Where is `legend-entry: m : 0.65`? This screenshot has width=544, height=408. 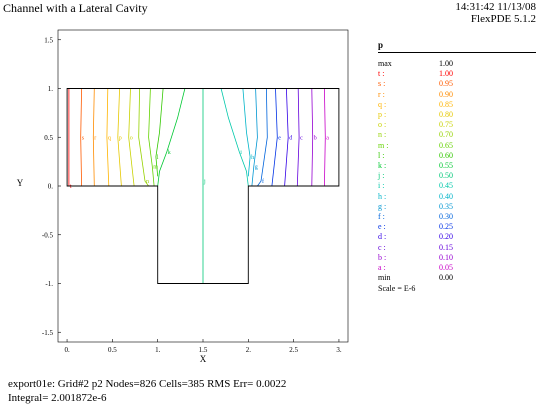
legend-entry: m : 0.65 is located at coordinates (433, 146).